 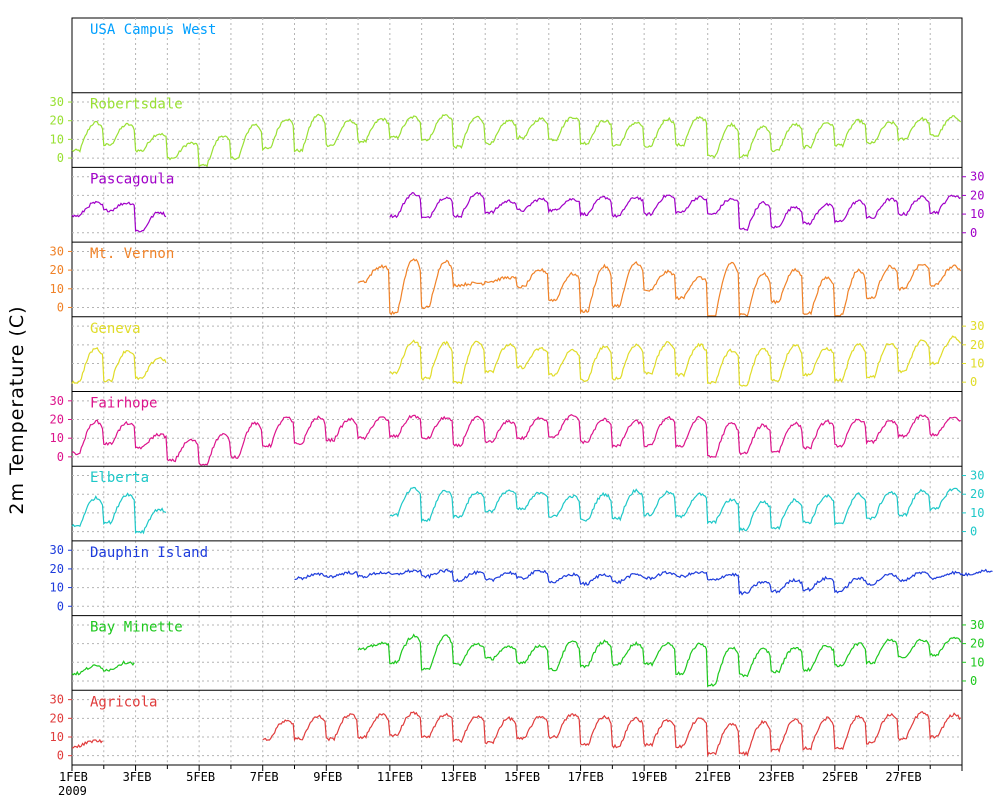 I want to click on panel-2: 0 10 20 30 Pascagoula, so click(x=527, y=204).